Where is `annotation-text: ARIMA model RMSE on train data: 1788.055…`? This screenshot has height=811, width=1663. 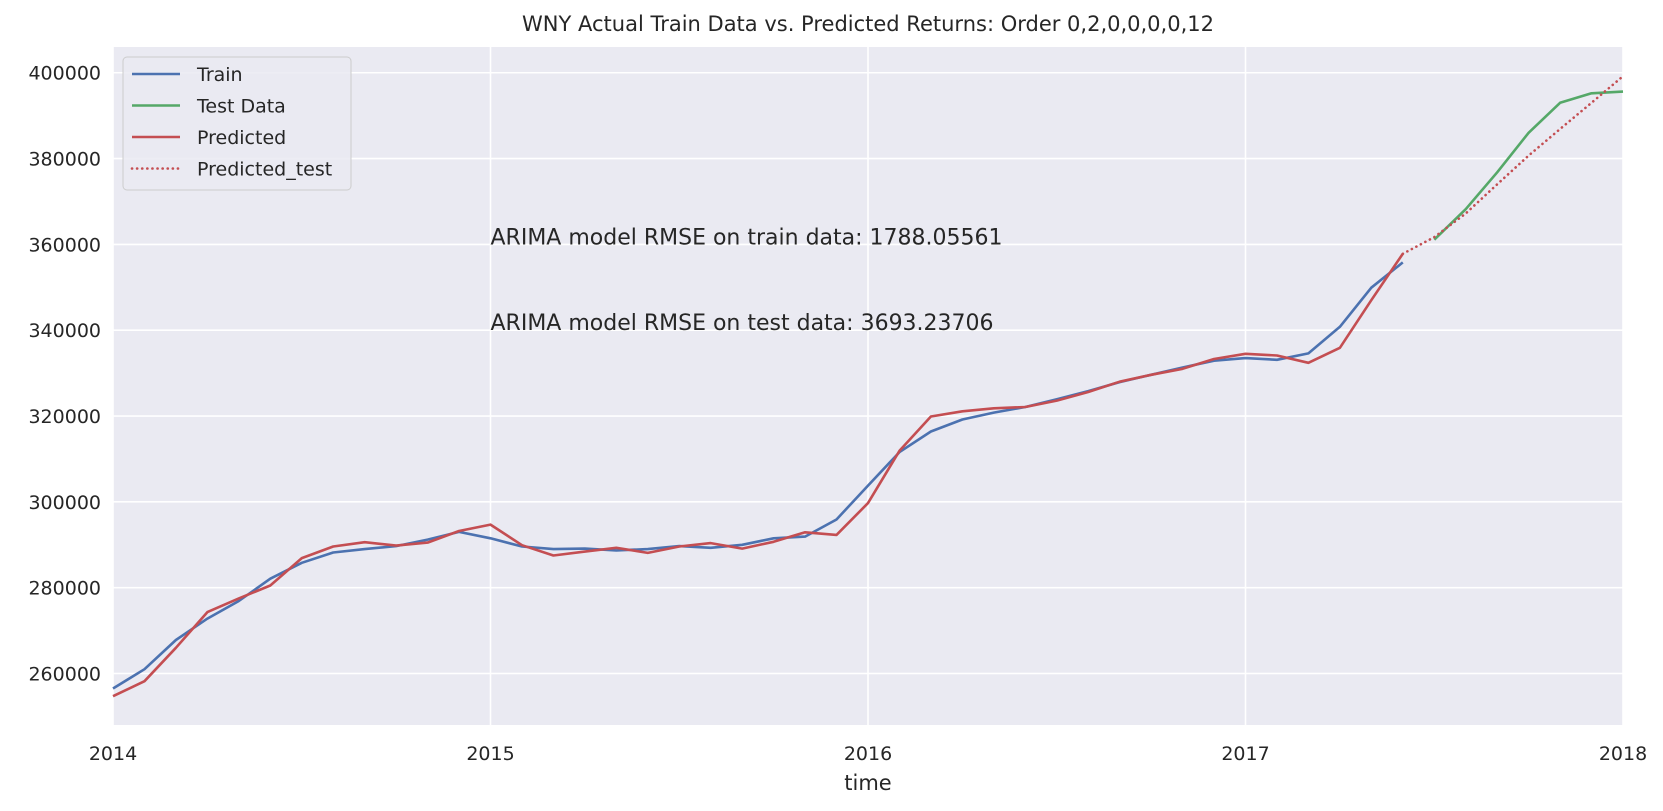 annotation-text: ARIMA model RMSE on train data: 1788.055… is located at coordinates (747, 237).